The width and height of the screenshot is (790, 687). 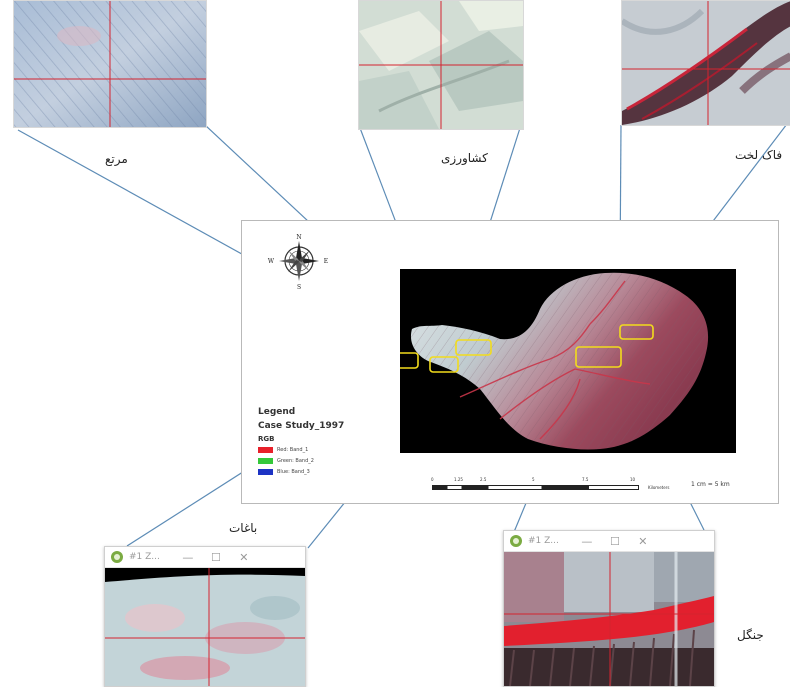 I want to click on label-bare-rock: فاک لخت, so click(x=759, y=155).